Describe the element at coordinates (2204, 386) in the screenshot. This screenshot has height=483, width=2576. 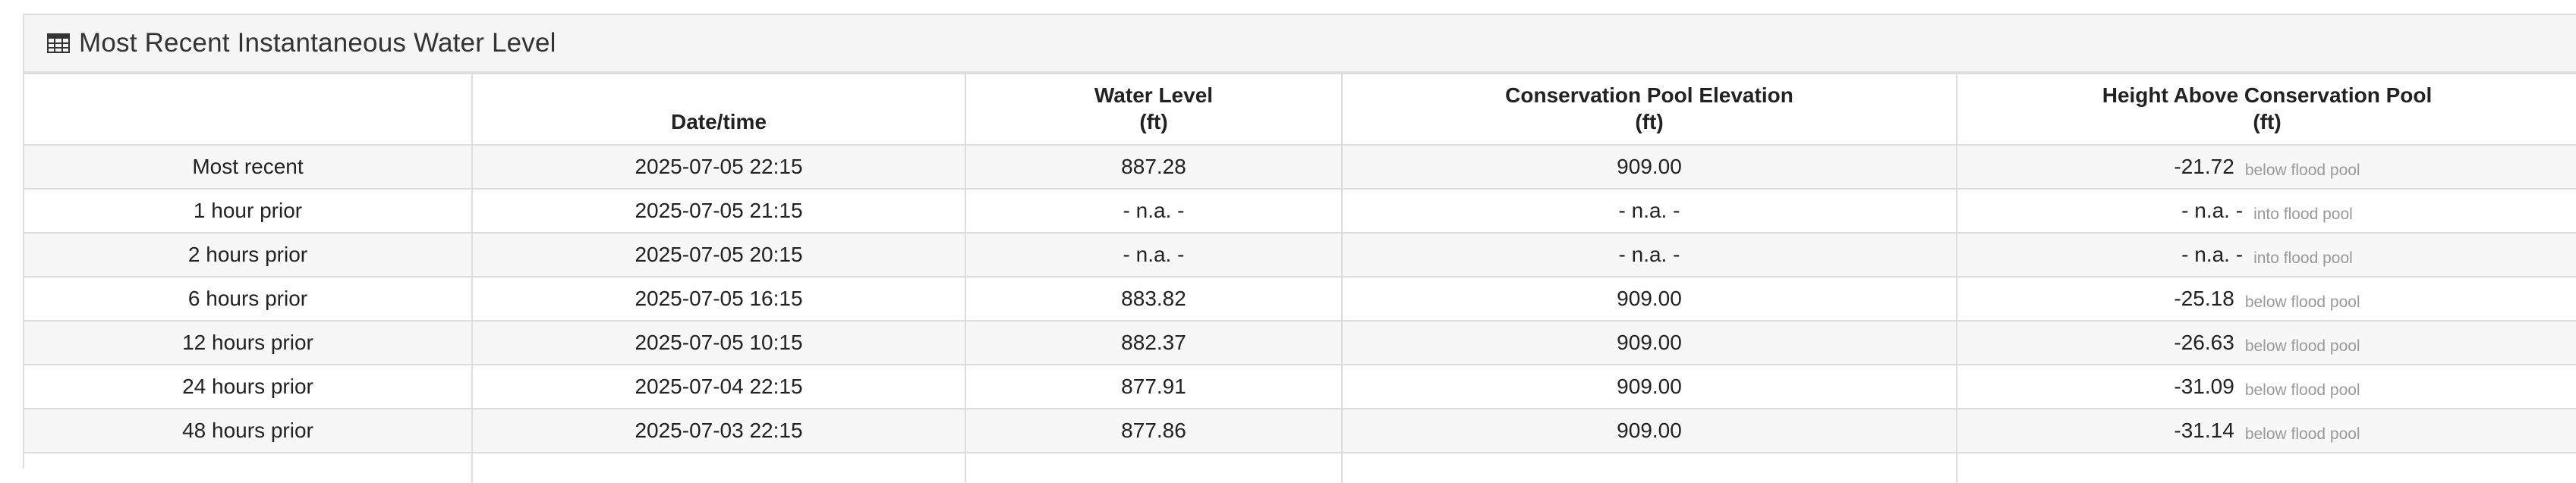
I see `row-height-value: -31.09` at that location.